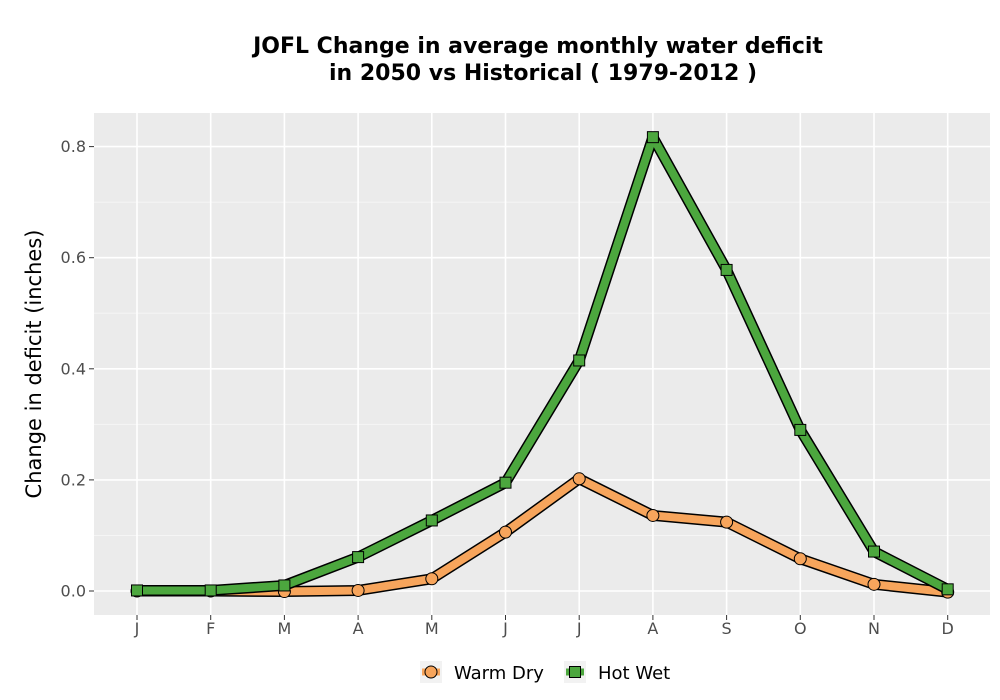  What do you see at coordinates (545, 672) in the screenshot?
I see `legend: Warm Dry Hot Wet` at bounding box center [545, 672].